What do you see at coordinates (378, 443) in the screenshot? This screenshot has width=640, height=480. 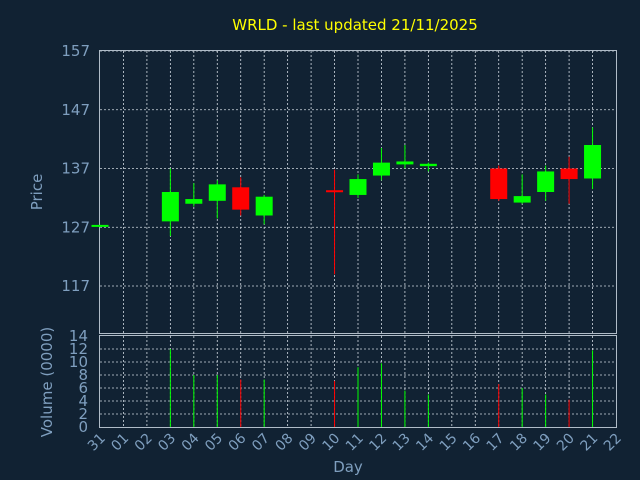 I see `x-tick-label: 12` at bounding box center [378, 443].